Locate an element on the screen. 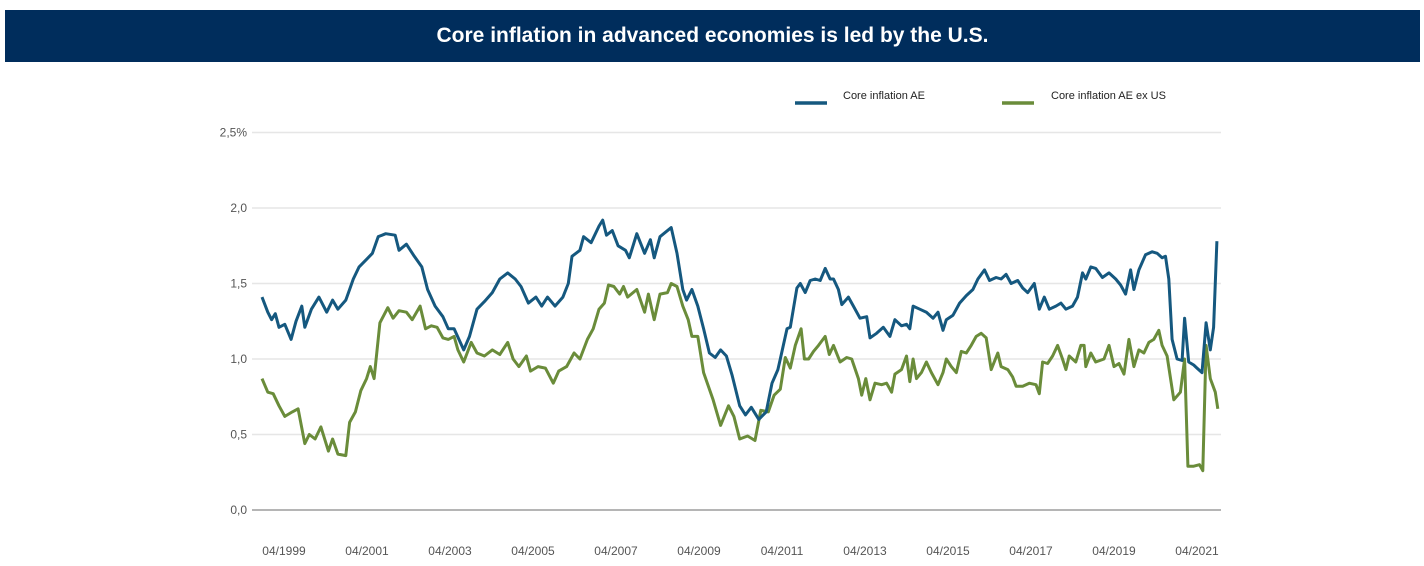 The image size is (1424, 566). y-tick-label: 0,0 is located at coordinates (238, 510).